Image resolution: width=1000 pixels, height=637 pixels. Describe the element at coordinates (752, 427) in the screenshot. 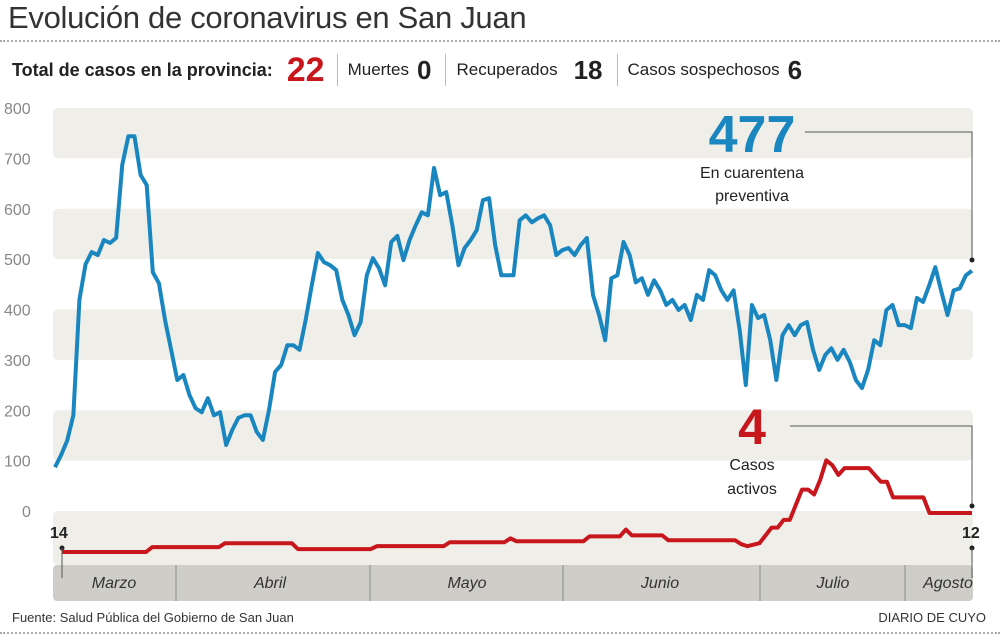

I see `active-cases-value: 4` at that location.